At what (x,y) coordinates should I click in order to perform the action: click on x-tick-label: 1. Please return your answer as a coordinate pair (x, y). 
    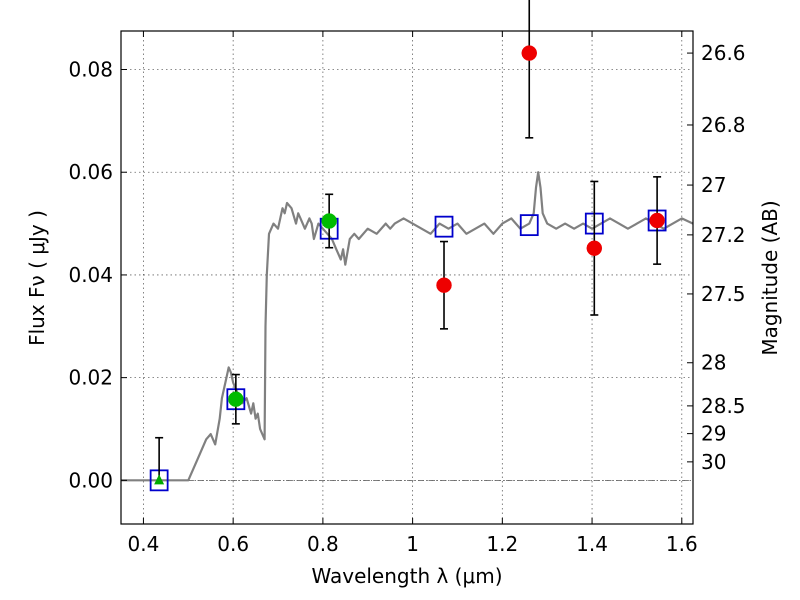
    Looking at the image, I should click on (412, 544).